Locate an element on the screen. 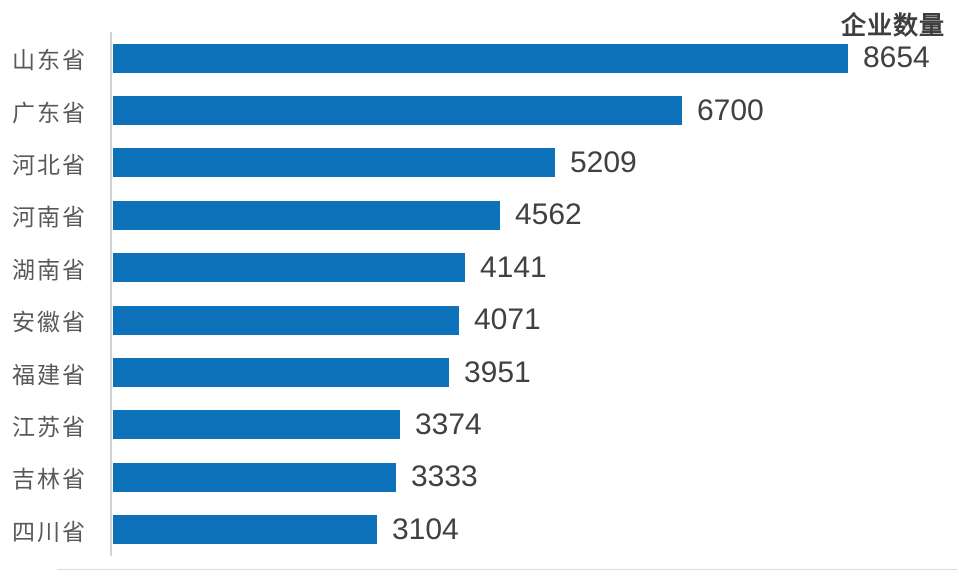 The height and width of the screenshot is (580, 959). bar-row: 河南省 4562 is located at coordinates (479, 215).